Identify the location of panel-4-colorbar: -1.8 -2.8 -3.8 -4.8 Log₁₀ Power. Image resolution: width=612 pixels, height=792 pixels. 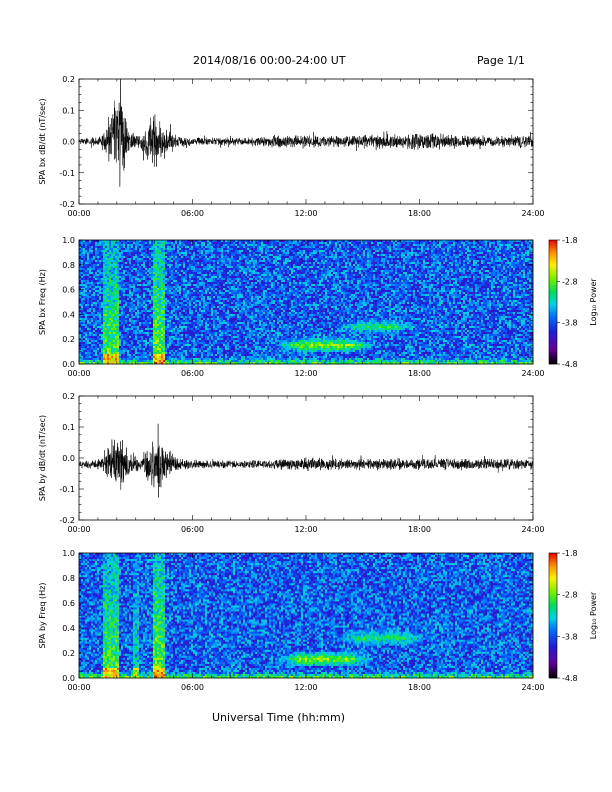
(573, 616).